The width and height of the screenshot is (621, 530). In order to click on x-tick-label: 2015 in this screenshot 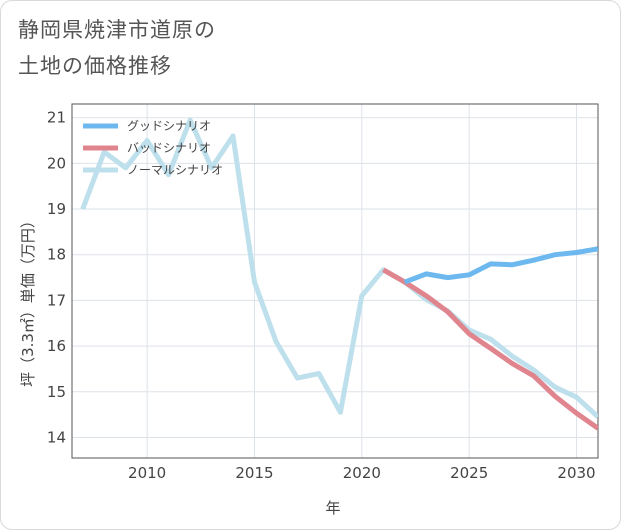, I will do `click(254, 473)`.